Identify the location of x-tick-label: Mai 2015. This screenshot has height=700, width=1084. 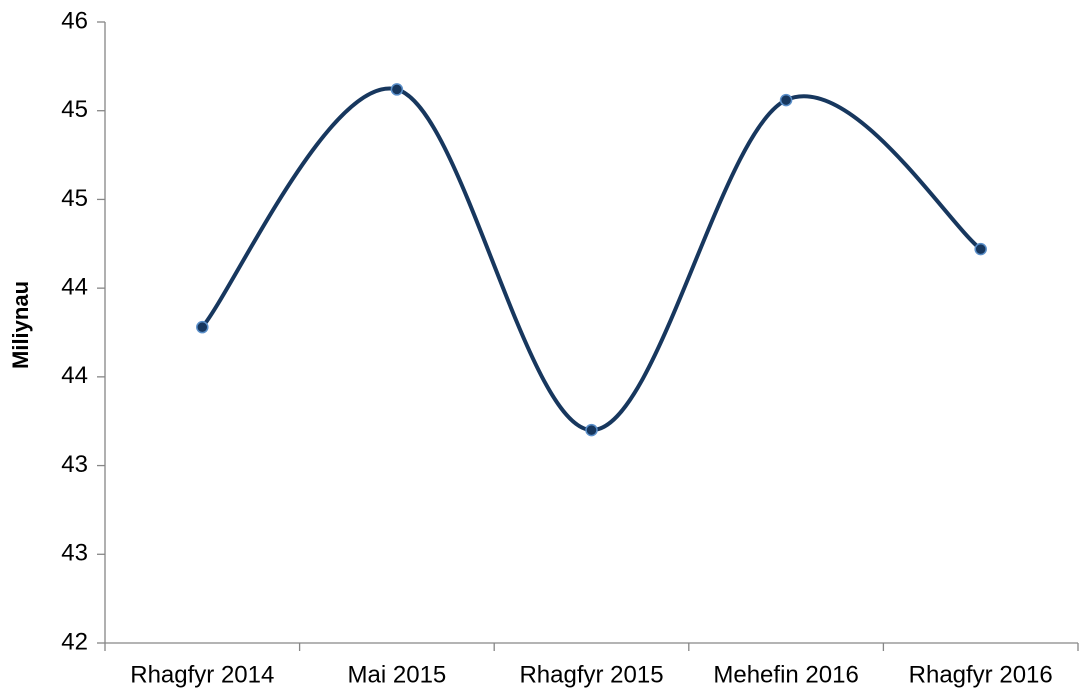
(397, 674).